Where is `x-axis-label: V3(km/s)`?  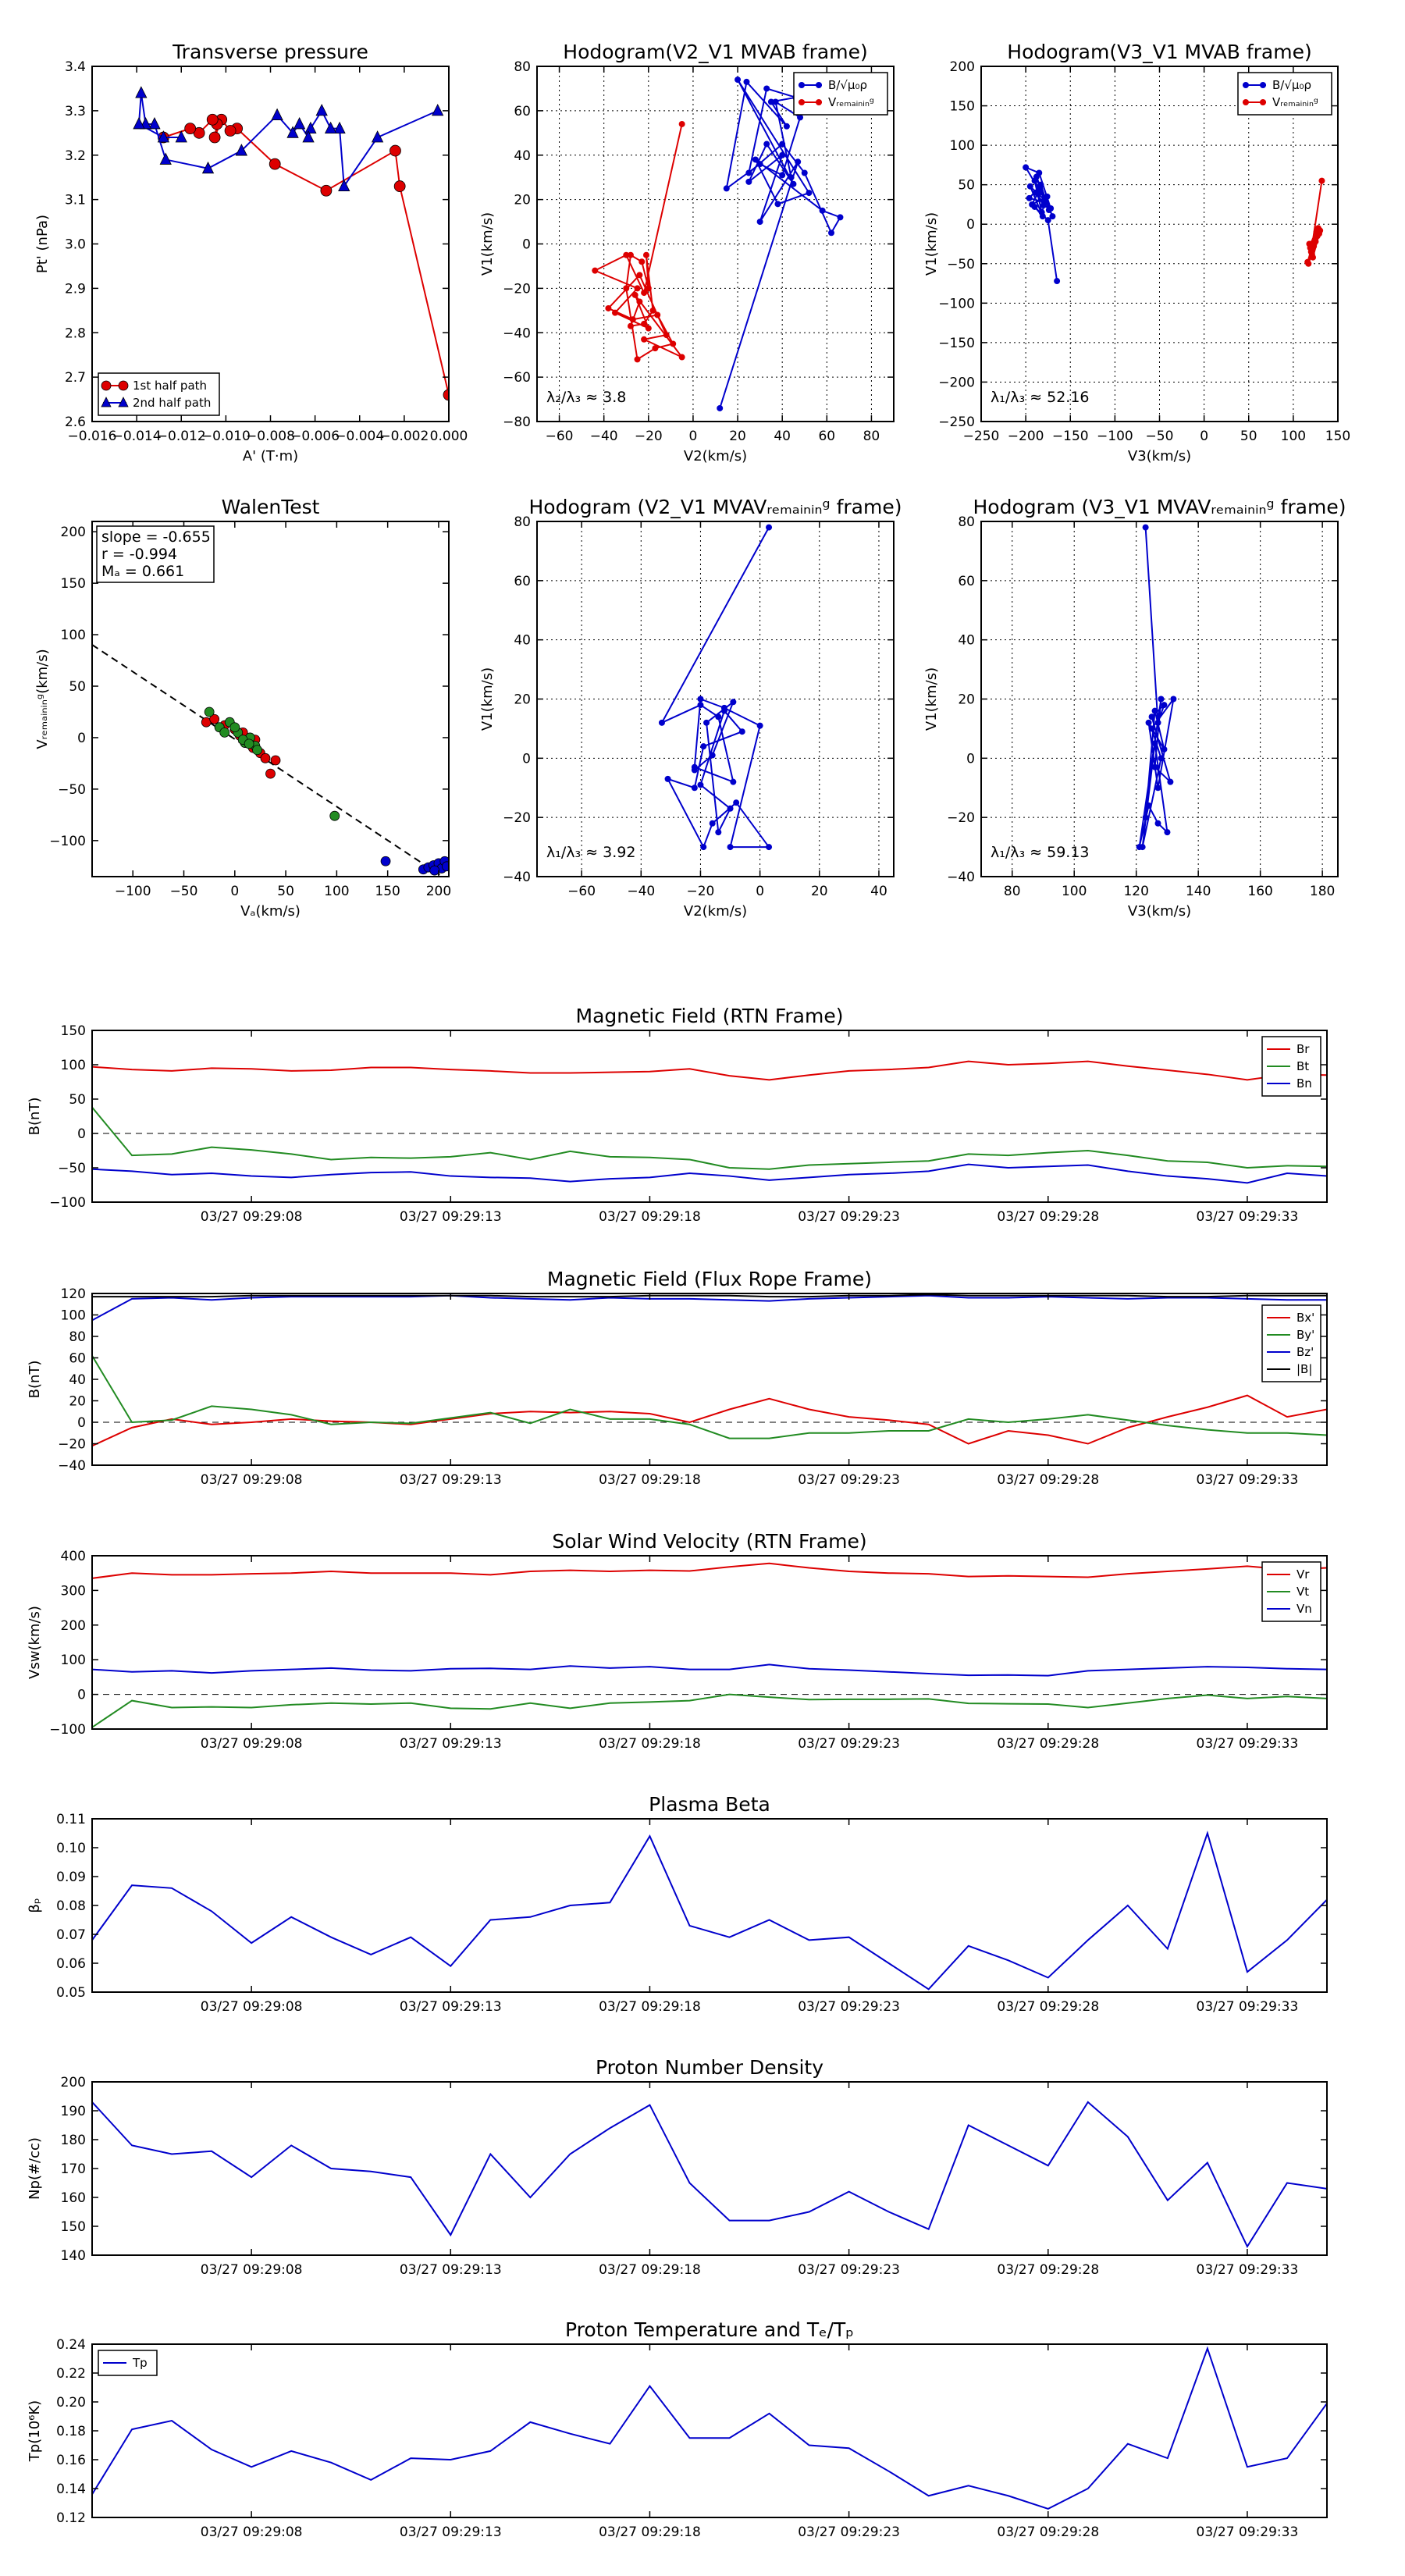
x-axis-label: V3(km/s) is located at coordinates (1159, 456).